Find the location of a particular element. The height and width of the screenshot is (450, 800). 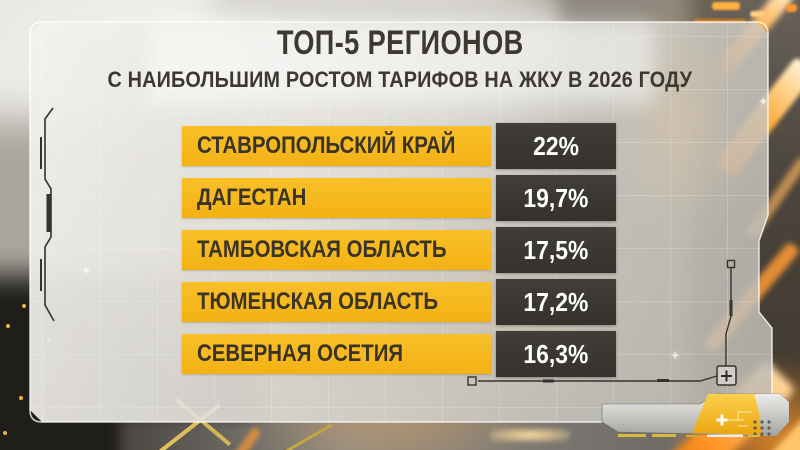

value-text: 17,2% is located at coordinates (556, 301).